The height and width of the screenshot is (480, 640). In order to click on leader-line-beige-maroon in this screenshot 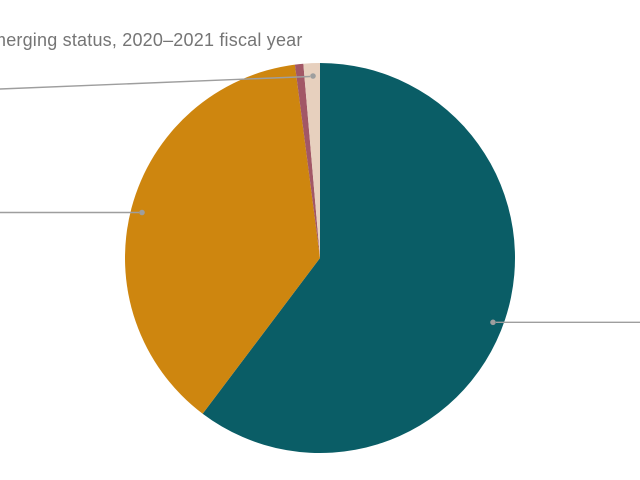, I will do `click(155, 82)`.